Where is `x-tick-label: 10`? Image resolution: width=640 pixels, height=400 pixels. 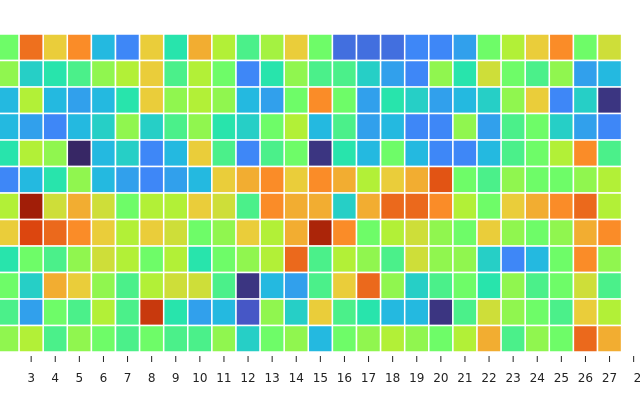 x-tick-label: 10 is located at coordinates (199, 378).